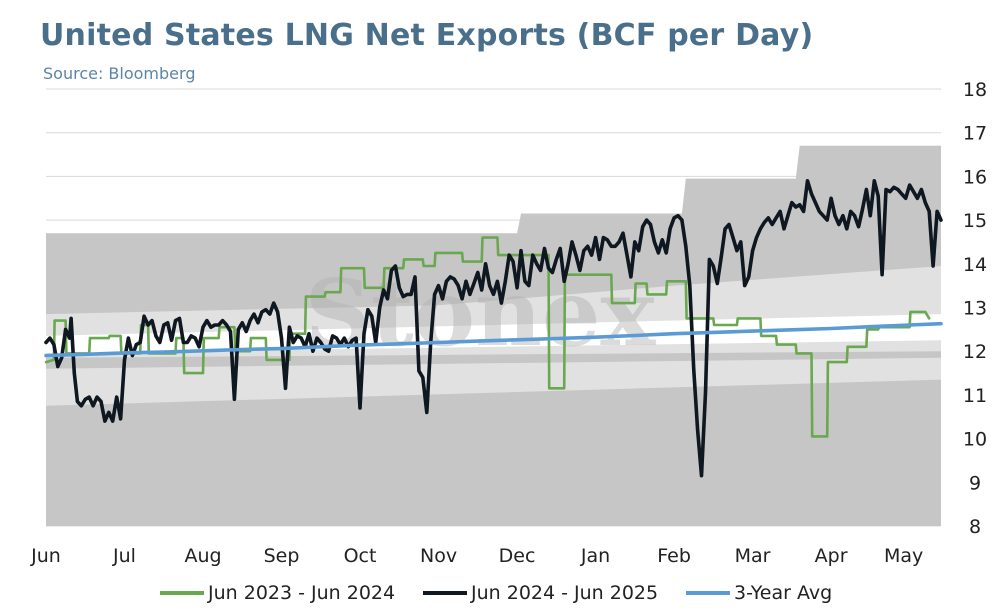  I want to click on x-tick-label-jun: Jun, so click(45, 556).